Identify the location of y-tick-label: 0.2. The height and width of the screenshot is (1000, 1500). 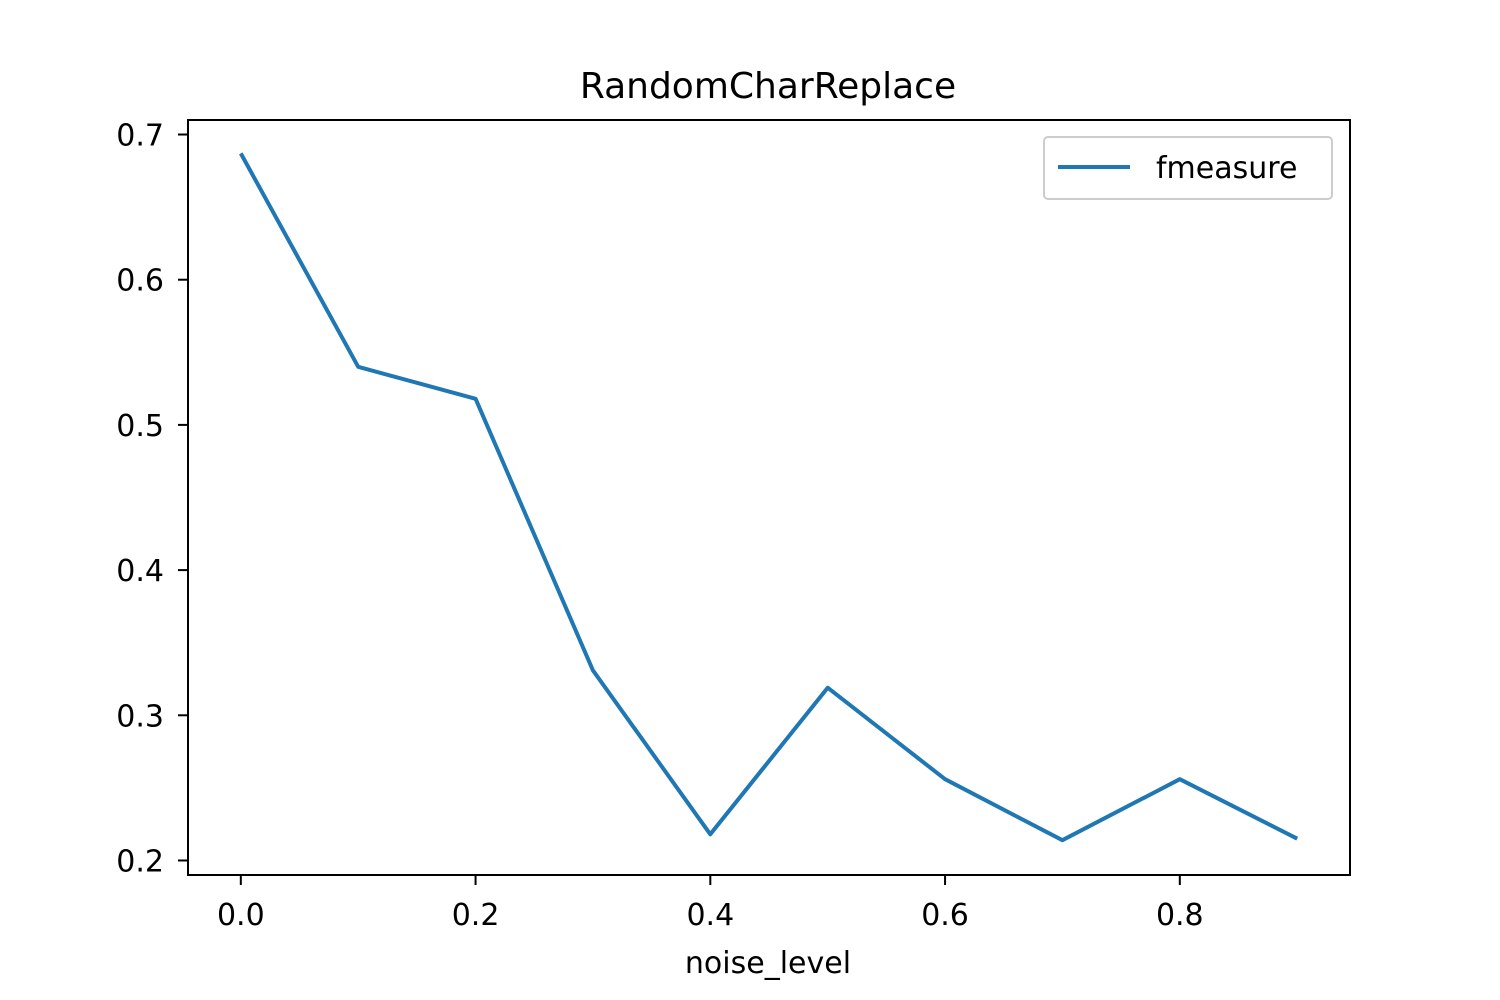
(140, 861).